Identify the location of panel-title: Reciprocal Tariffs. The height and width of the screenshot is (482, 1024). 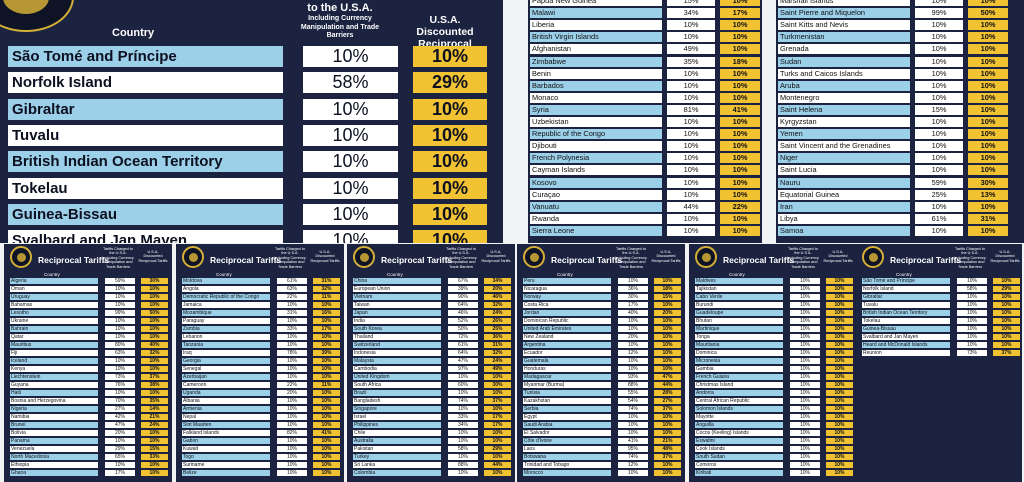
(587, 260).